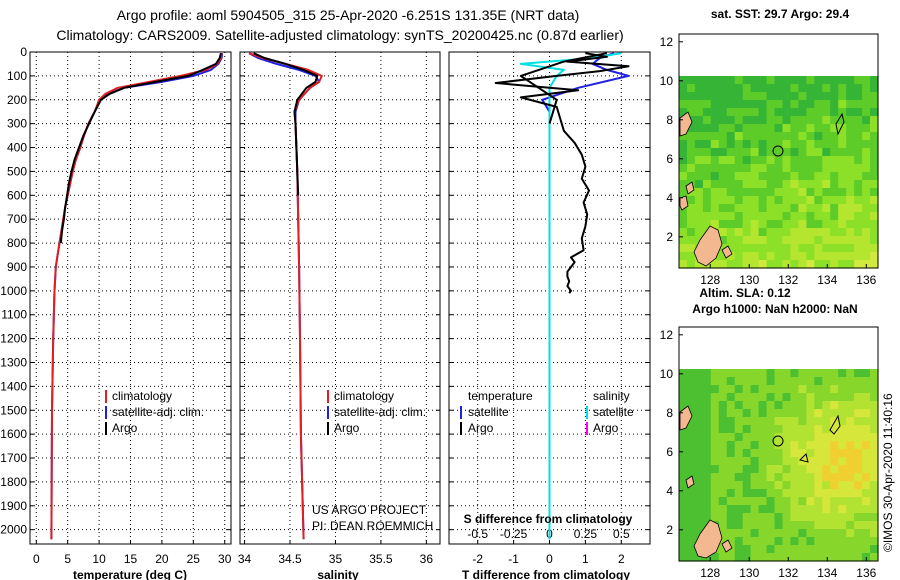 Image resolution: width=900 pixels, height=580 pixels. Describe the element at coordinates (488, 412) in the screenshot. I see `legend-label-t-satellite: satellite` at that location.